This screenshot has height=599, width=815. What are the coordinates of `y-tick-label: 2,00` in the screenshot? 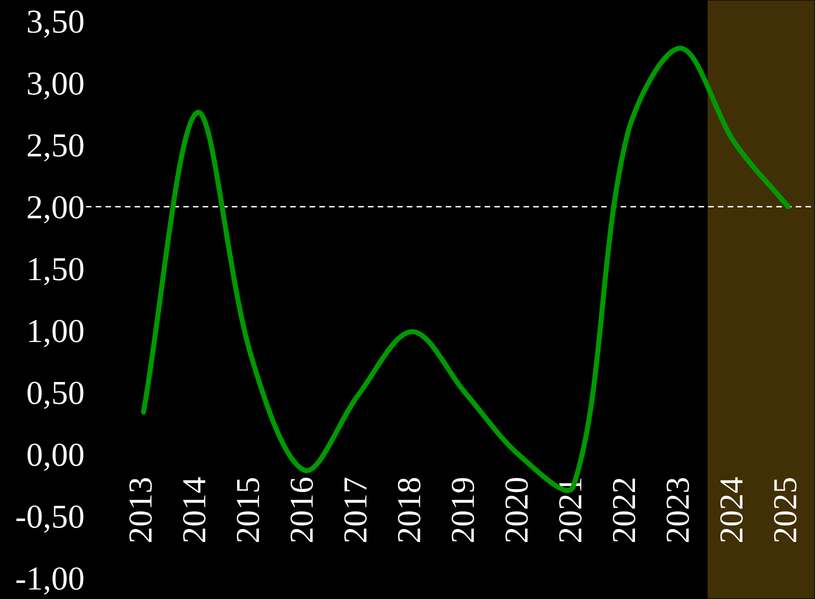 It's located at (56, 210).